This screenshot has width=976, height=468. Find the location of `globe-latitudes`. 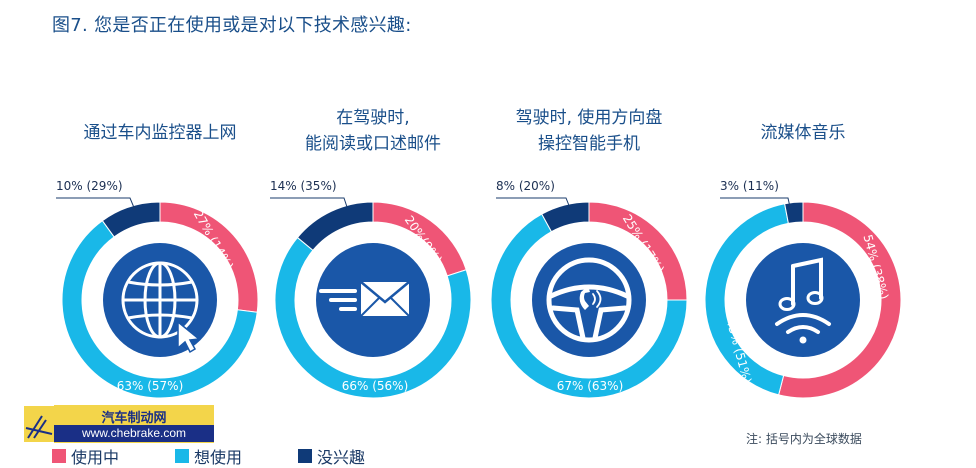

globe-latitudes is located at coordinates (160, 300).